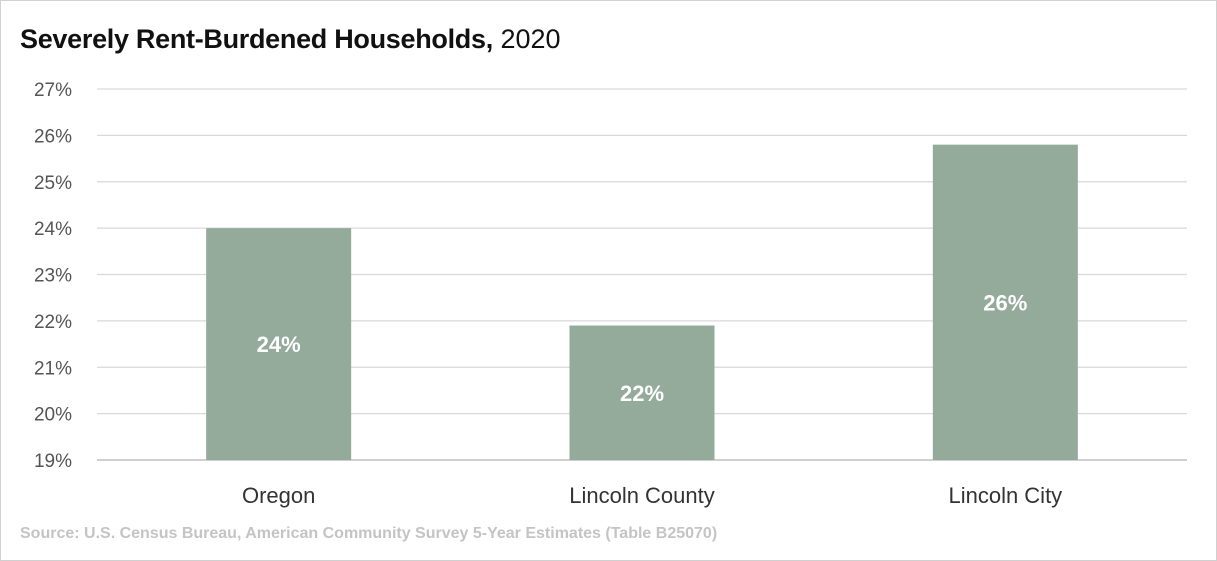  I want to click on chart-title-year: 2020, so click(530, 39).